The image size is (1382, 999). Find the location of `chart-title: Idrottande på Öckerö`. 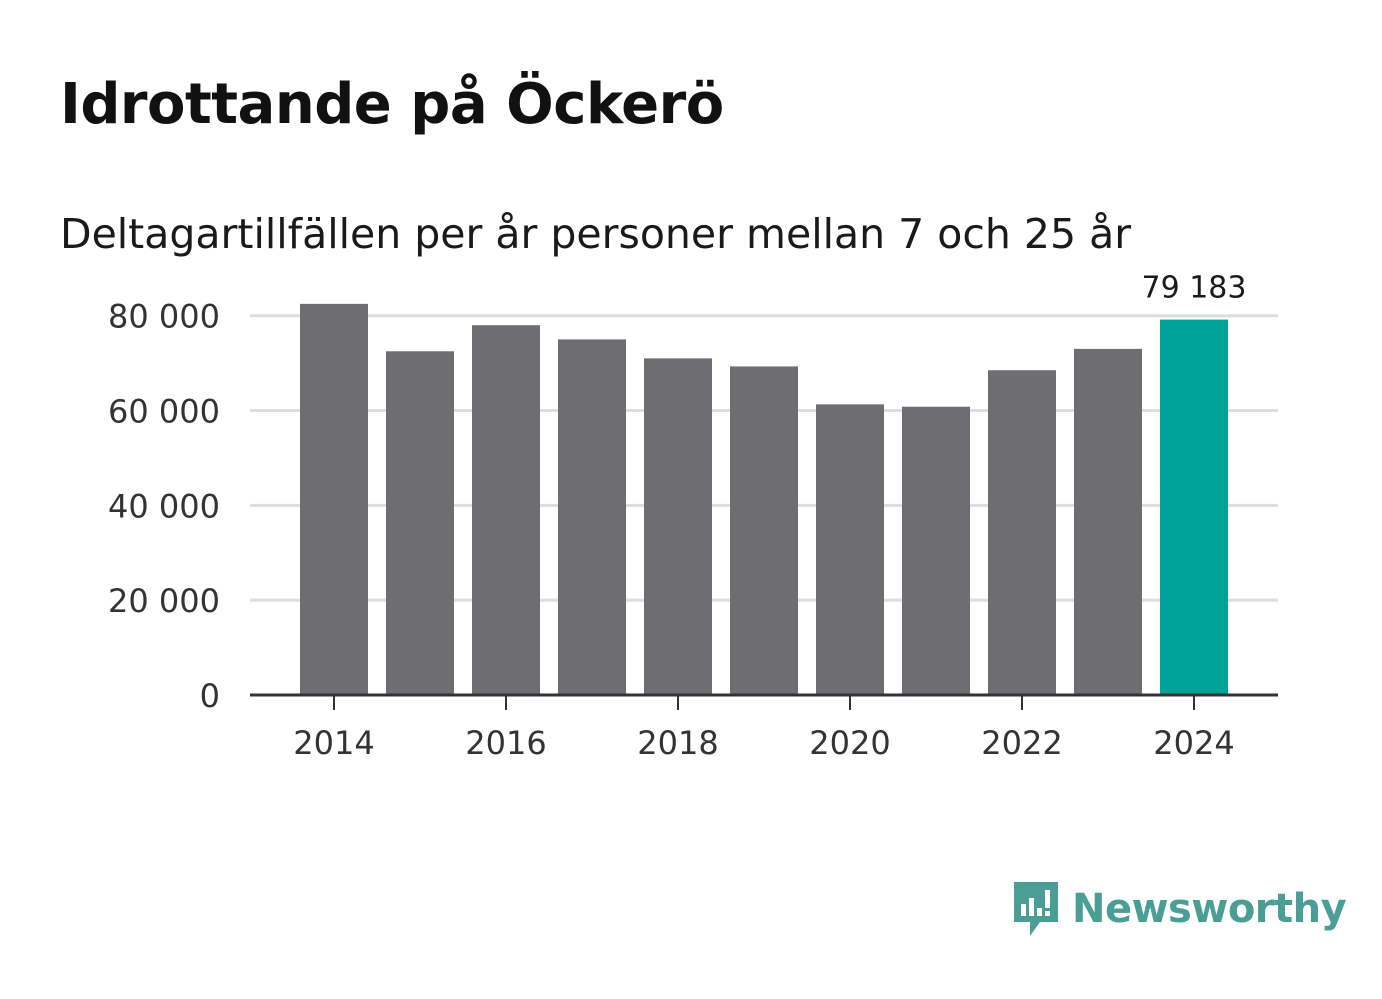

chart-title: Idrottande på Öckerö is located at coordinates (392, 104).